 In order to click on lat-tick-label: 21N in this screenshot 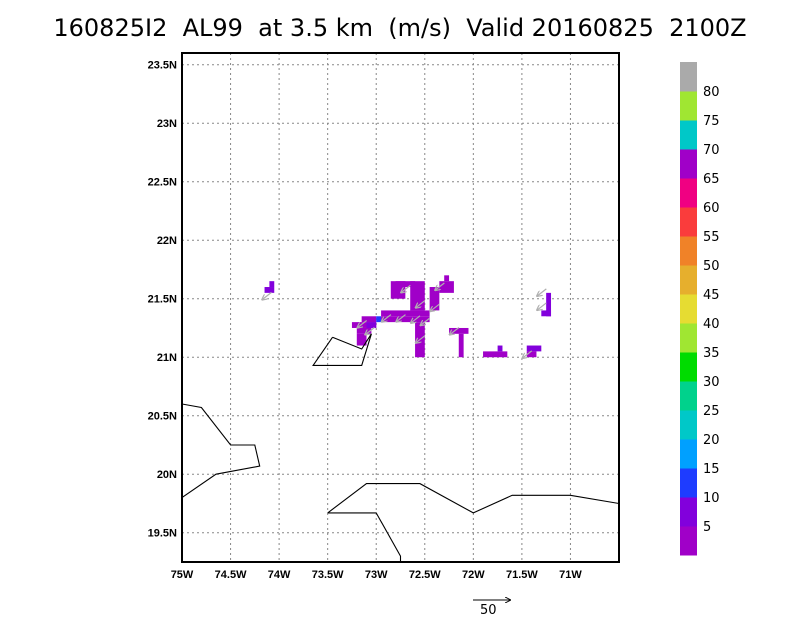, I will do `click(167, 358)`.